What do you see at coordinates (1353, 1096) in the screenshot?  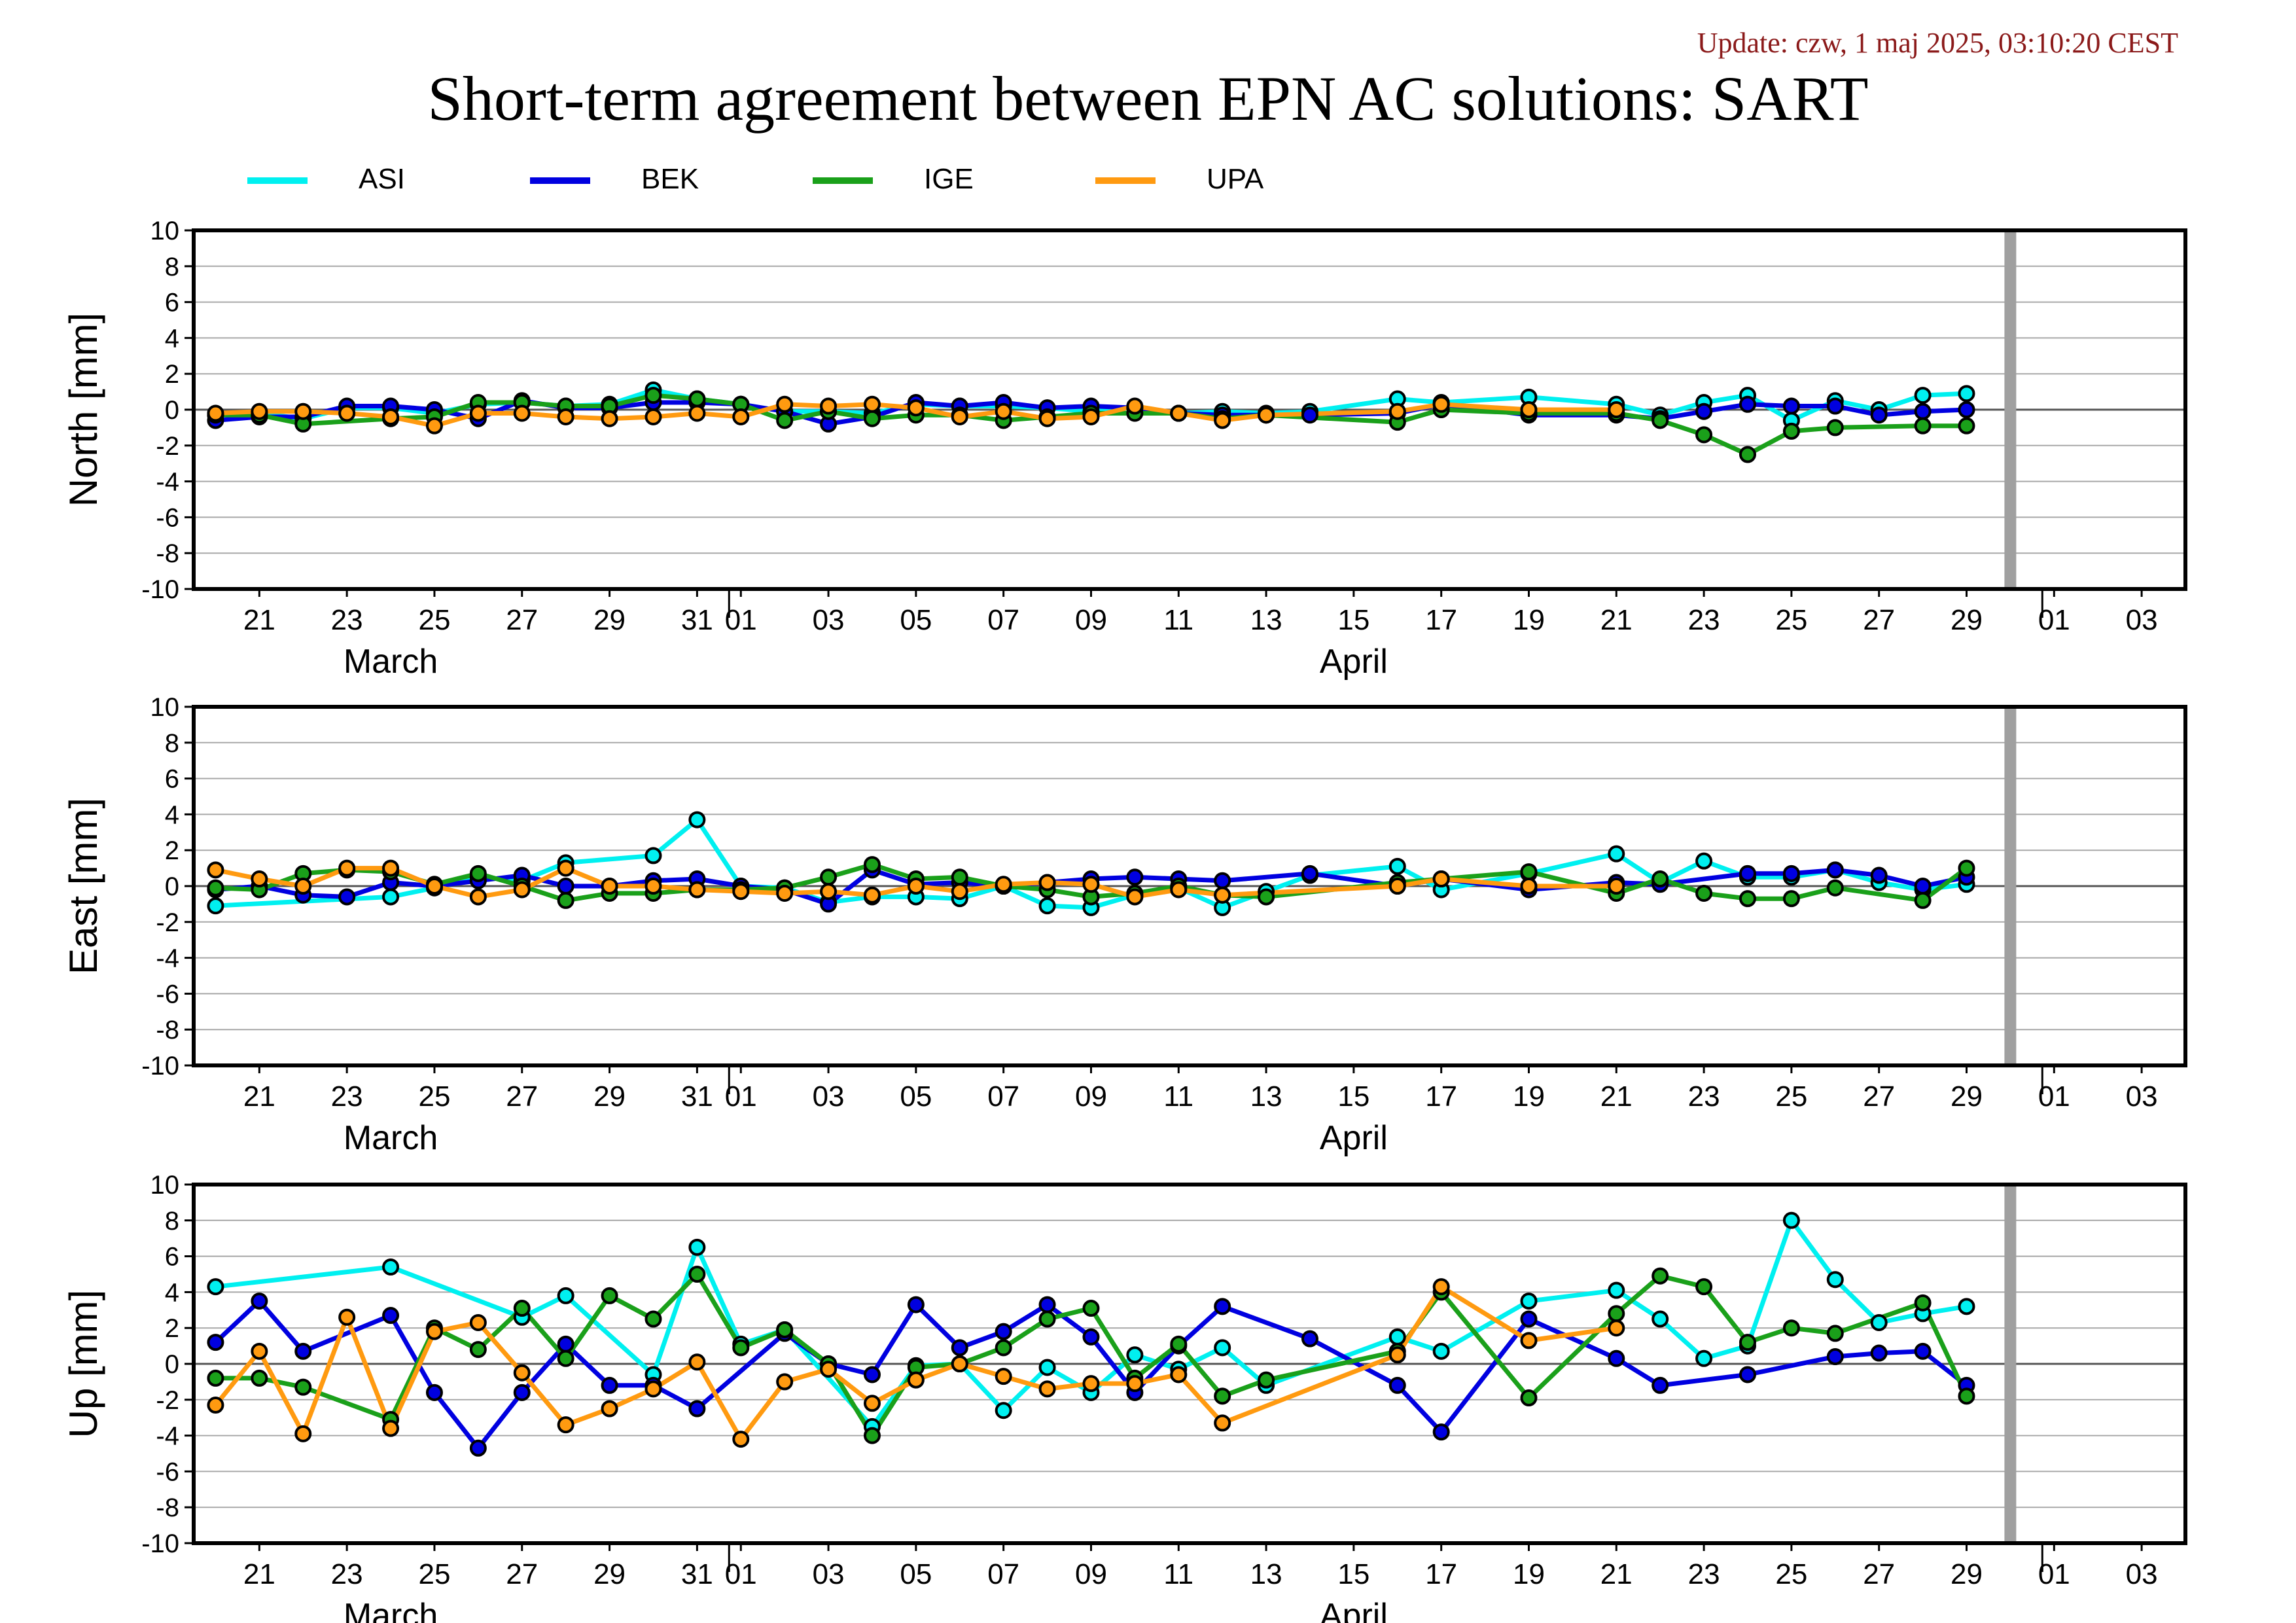 I see `x-tick-label: 15` at bounding box center [1353, 1096].